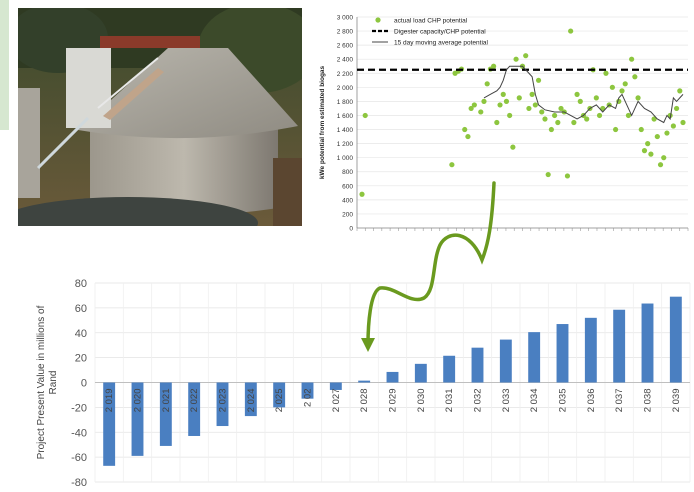 This screenshot has width=694, height=492. Describe the element at coordinates (4, 65) in the screenshot. I see `accent-side-panel` at that location.